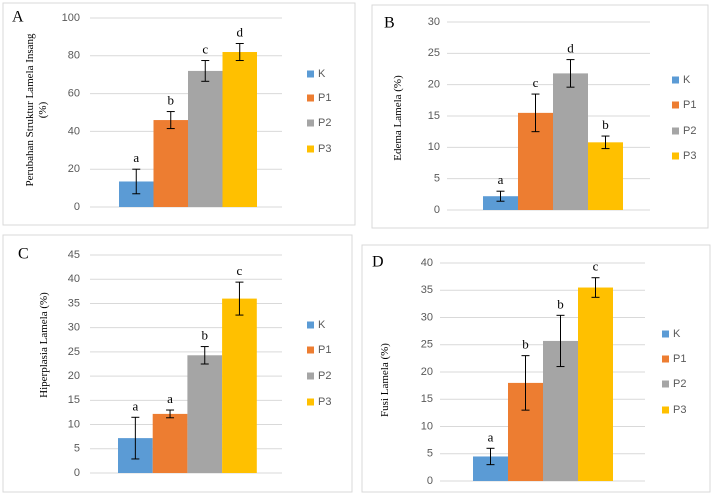 The image size is (713, 496). What do you see at coordinates (74, 255) in the screenshot?
I see `y-tick-label: 45` at bounding box center [74, 255].